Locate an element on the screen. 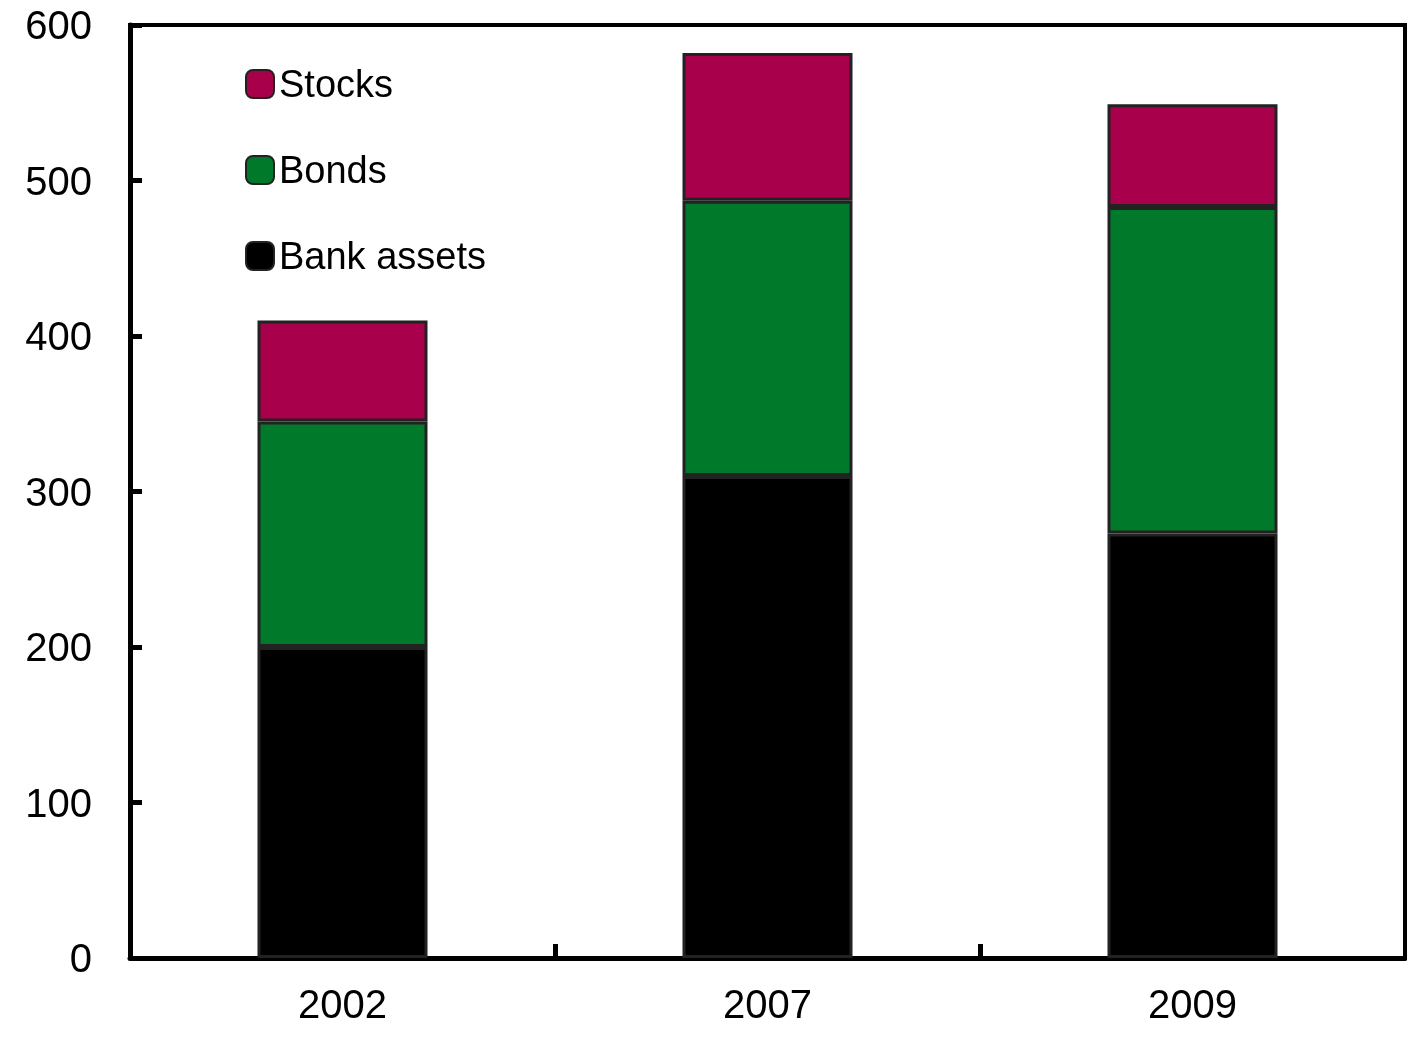  y-tick-label: 0 is located at coordinates (80, 958).